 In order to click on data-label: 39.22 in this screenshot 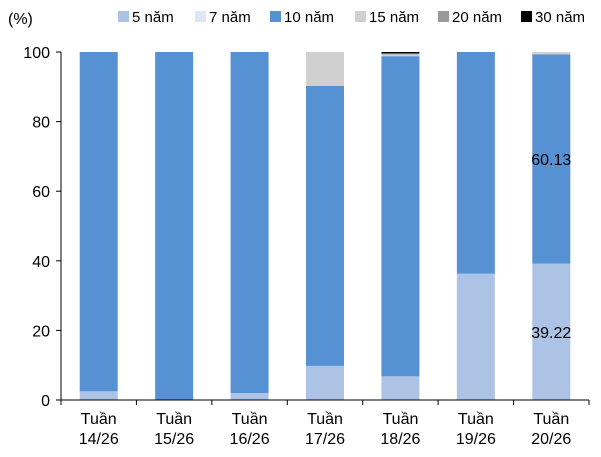, I will do `click(551, 333)`.